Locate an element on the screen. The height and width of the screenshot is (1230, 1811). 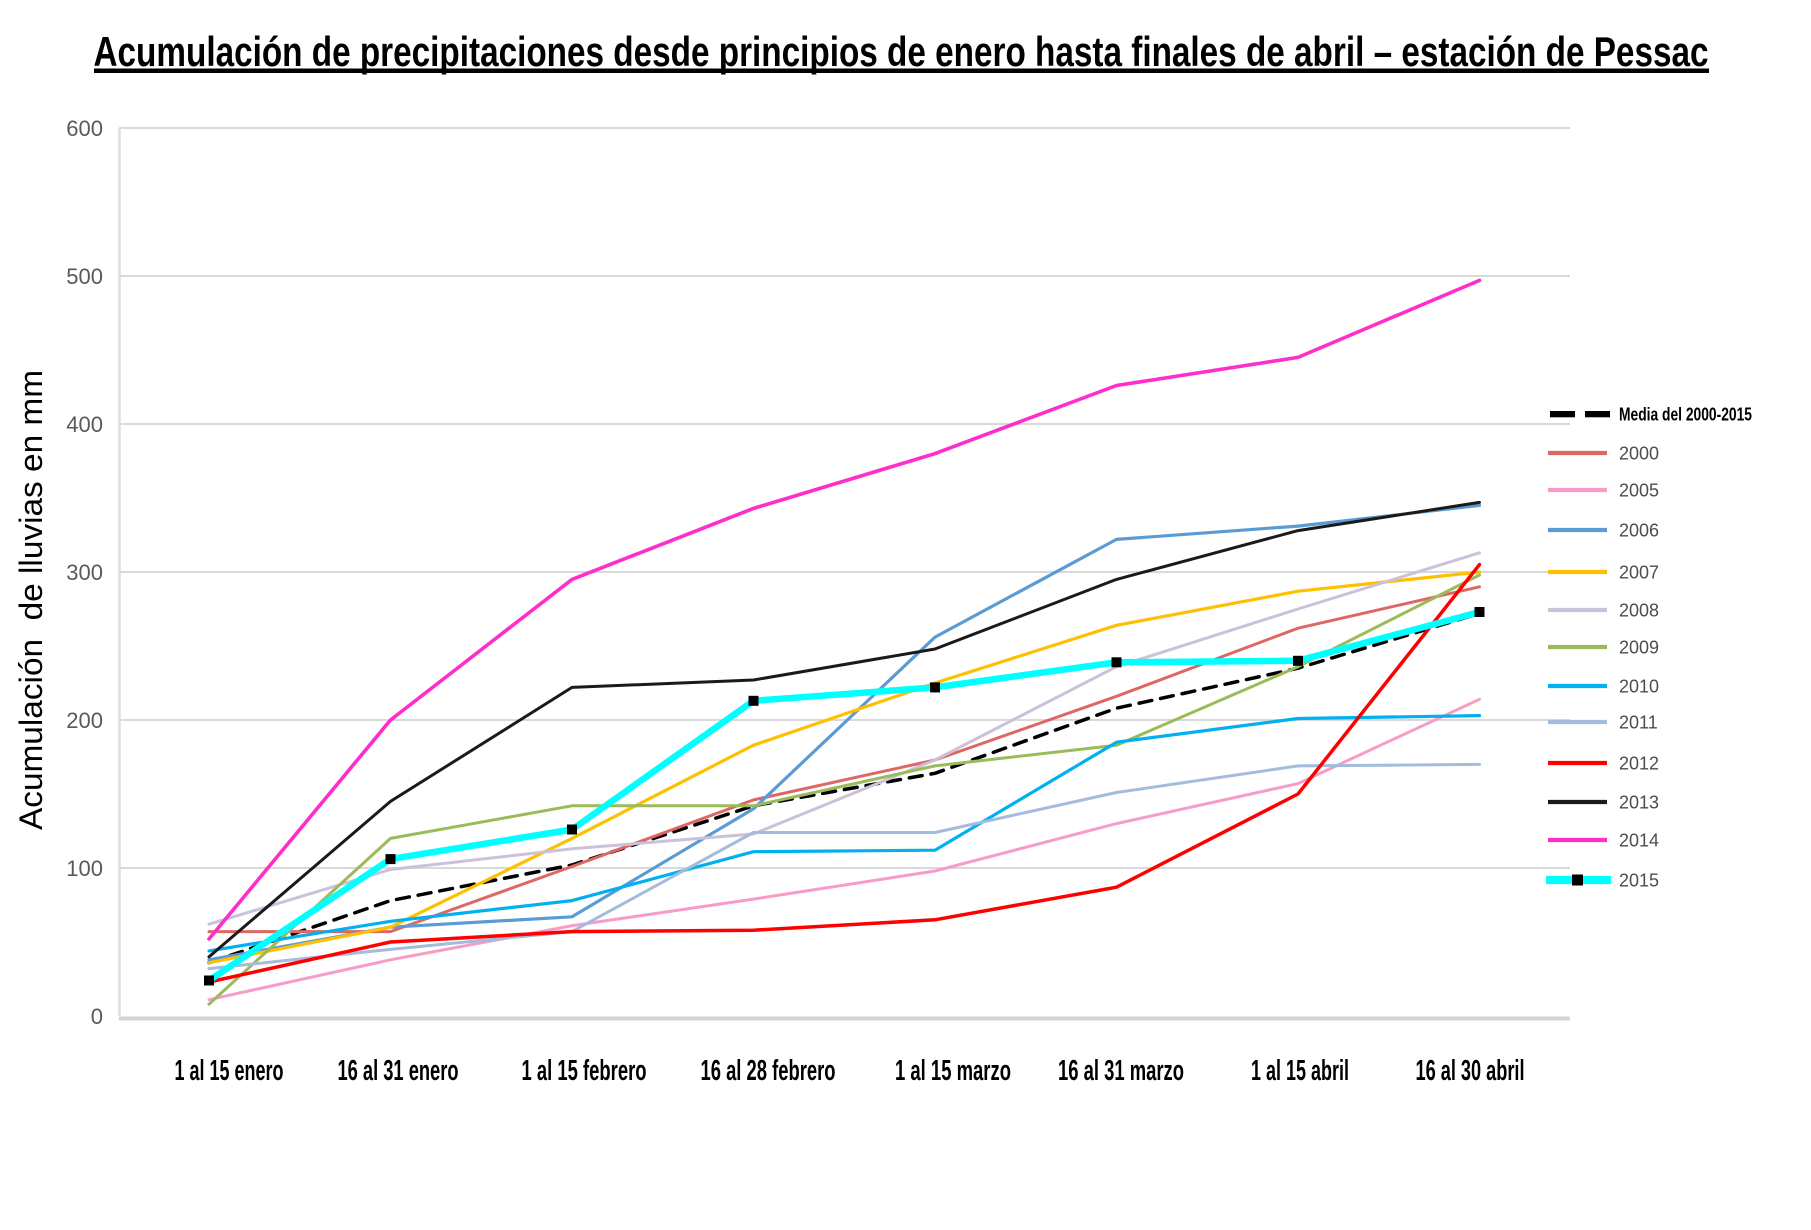
svg-text: 100 is located at coordinates (84, 868).